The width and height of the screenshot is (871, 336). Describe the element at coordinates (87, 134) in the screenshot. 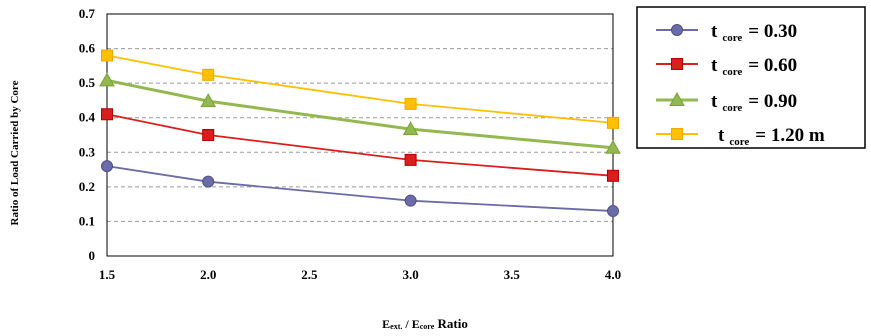

I see `y-tick-labels: 0 0.1 0.2 0.3 0.4 0.5 0.6 0.7` at that location.